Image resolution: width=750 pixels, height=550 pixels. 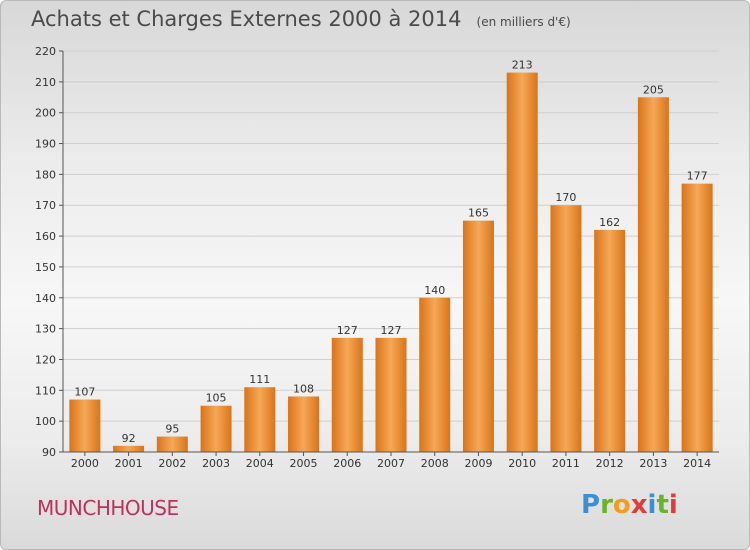 What do you see at coordinates (522, 262) in the screenshot?
I see `bar-2010` at bounding box center [522, 262].